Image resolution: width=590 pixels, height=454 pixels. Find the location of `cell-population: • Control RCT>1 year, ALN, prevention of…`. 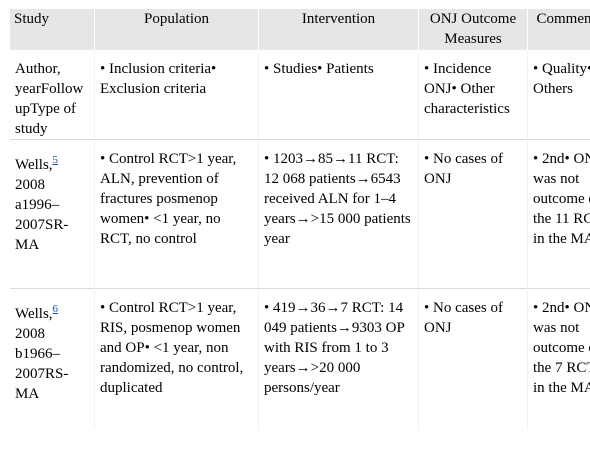

cell-population: • Control RCT>1 year, ALN, prevention of… is located at coordinates (177, 214).